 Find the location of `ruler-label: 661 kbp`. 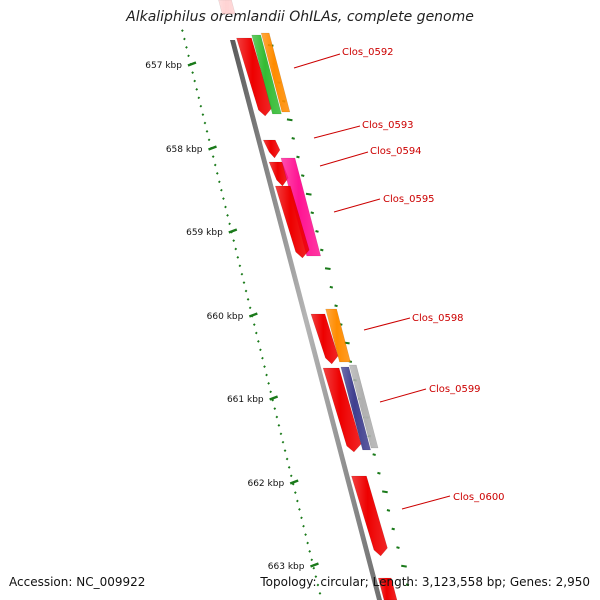

ruler-label: 661 kbp is located at coordinates (245, 400).